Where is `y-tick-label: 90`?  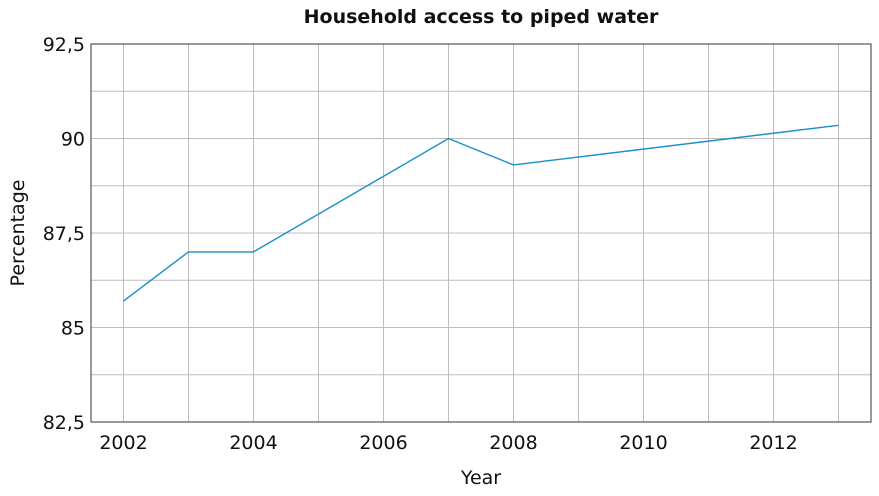
y-tick-label: 90 is located at coordinates (73, 140).